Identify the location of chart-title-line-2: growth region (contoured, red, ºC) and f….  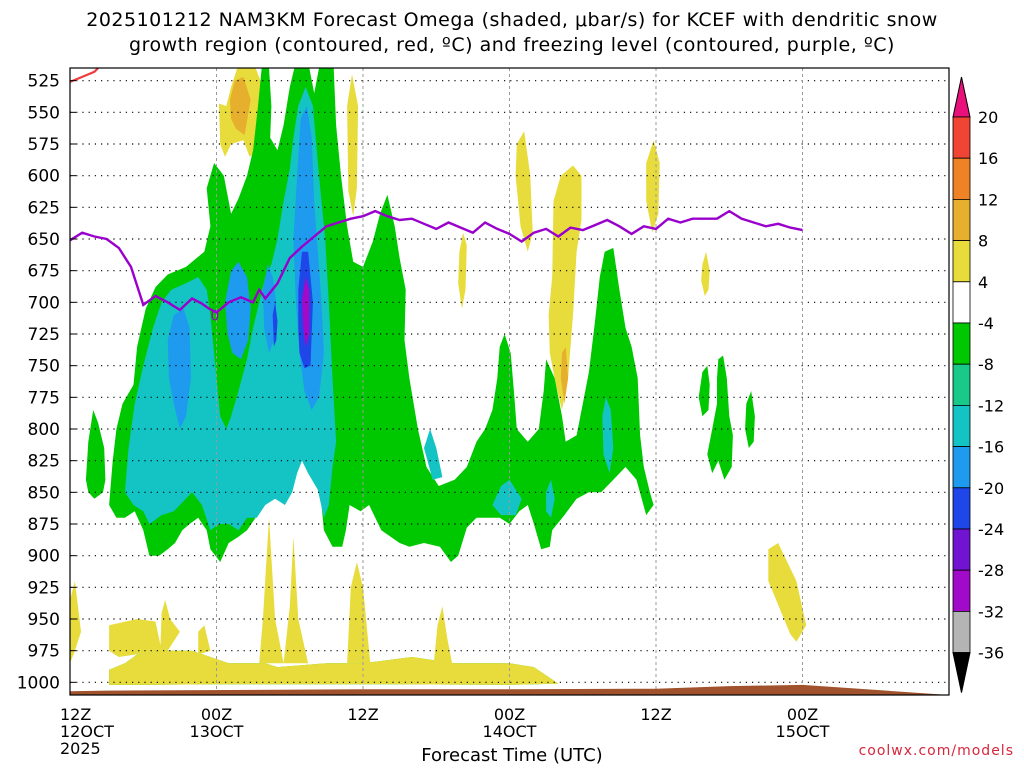
(512, 45).